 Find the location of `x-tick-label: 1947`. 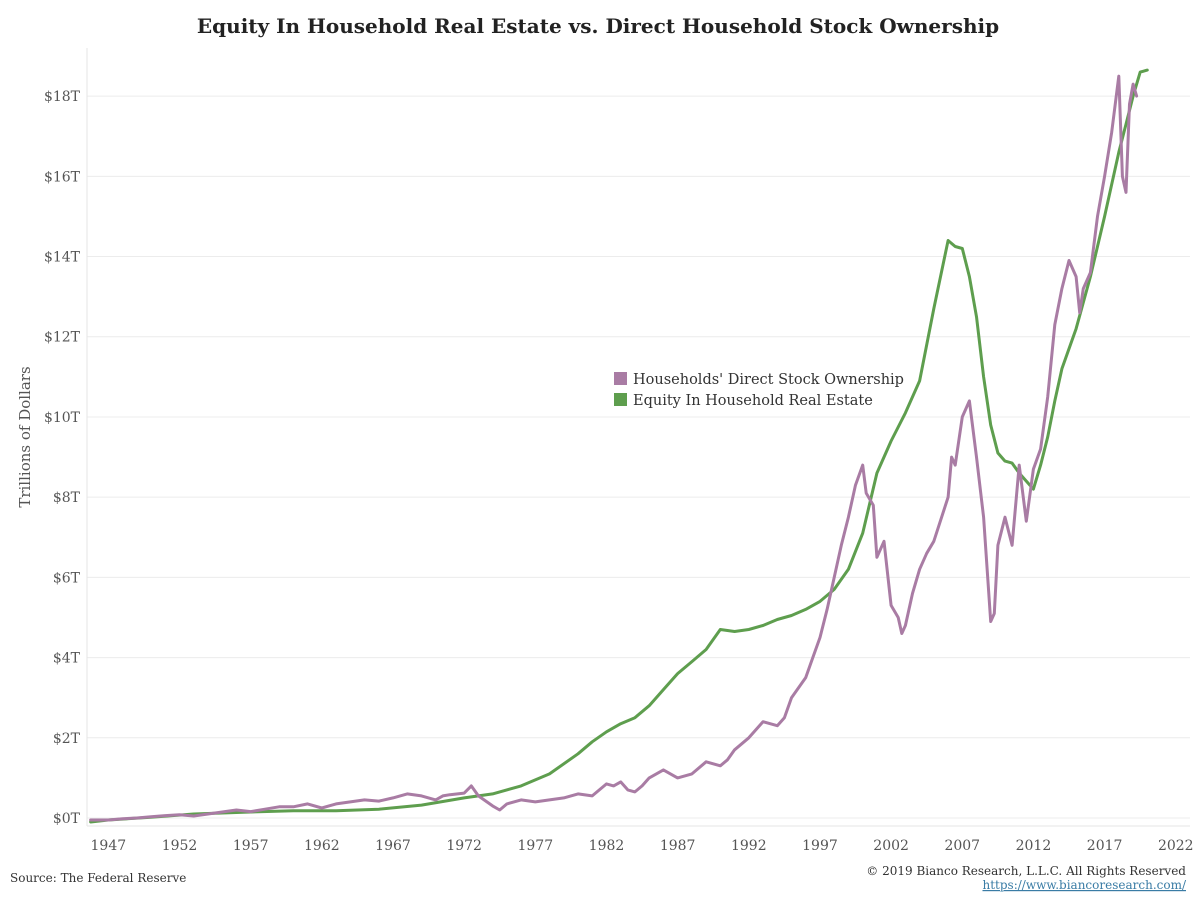

x-tick-label: 1947 is located at coordinates (109, 846).